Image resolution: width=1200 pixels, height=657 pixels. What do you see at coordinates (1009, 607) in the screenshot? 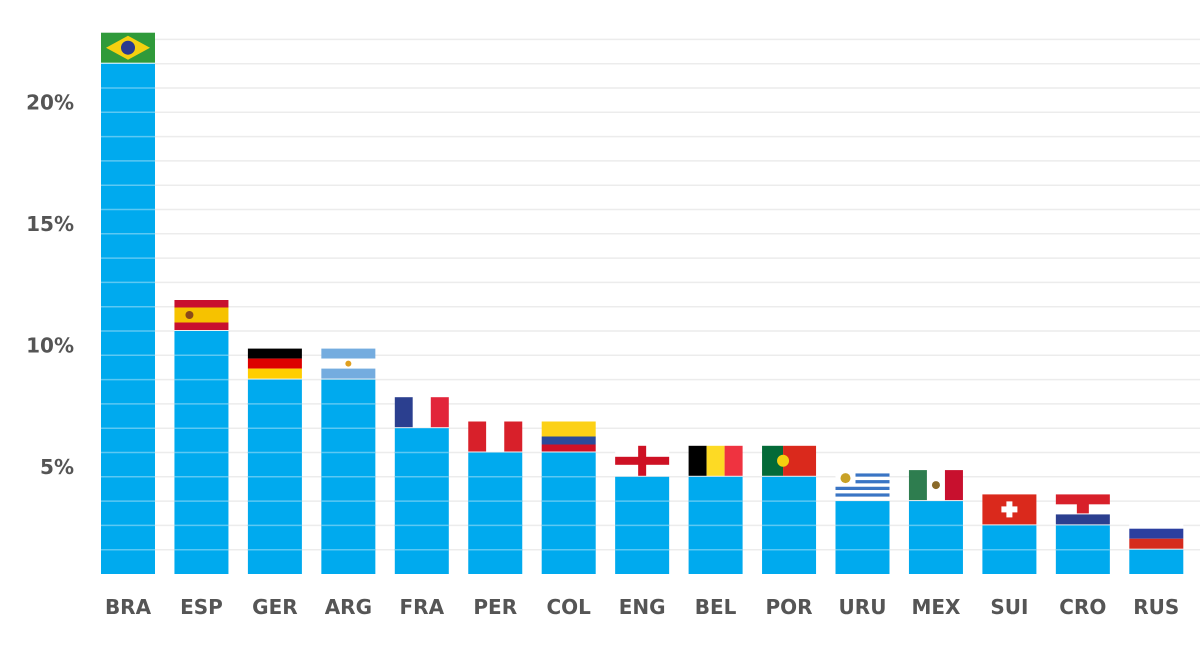
I see `x-tick-label: SUI` at bounding box center [1009, 607].